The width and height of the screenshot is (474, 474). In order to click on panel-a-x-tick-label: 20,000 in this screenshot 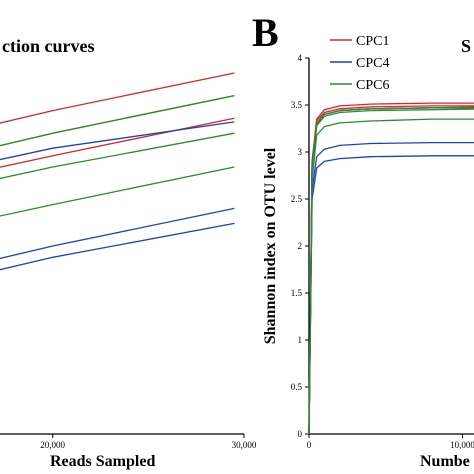, I will do `click(52, 445)`.